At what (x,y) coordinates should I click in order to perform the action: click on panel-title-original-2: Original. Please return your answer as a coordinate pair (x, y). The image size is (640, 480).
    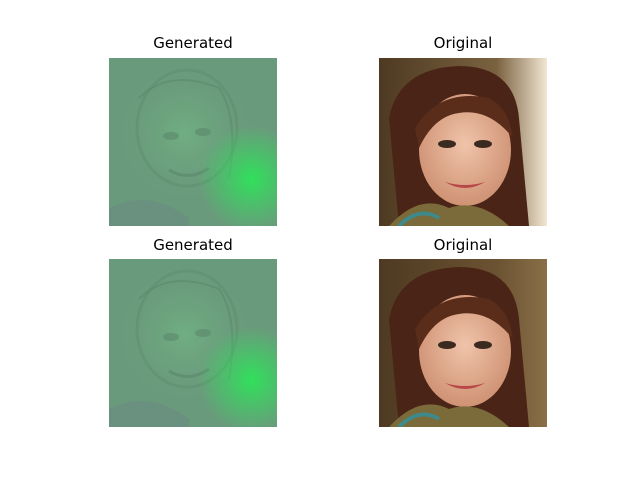
    Looking at the image, I should click on (463, 245).